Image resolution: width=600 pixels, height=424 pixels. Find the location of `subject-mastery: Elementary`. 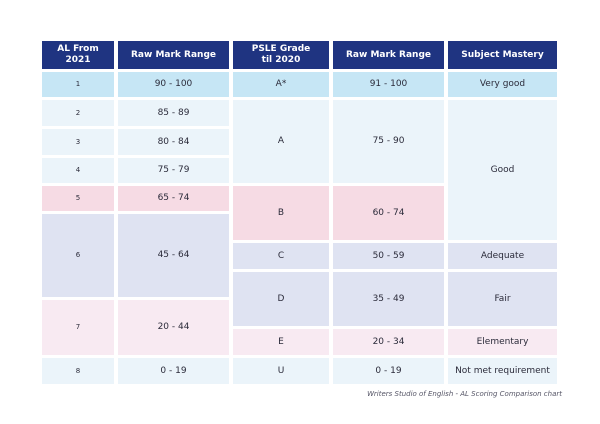

subject-mastery: Elementary is located at coordinates (502, 342).